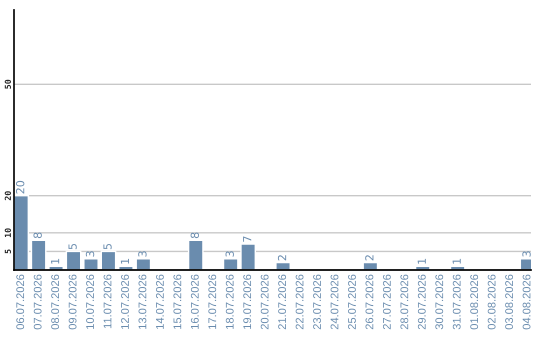 This screenshot has width=540, height=340. I want to click on x-tick-label: 15.07.2026, so click(177, 301).